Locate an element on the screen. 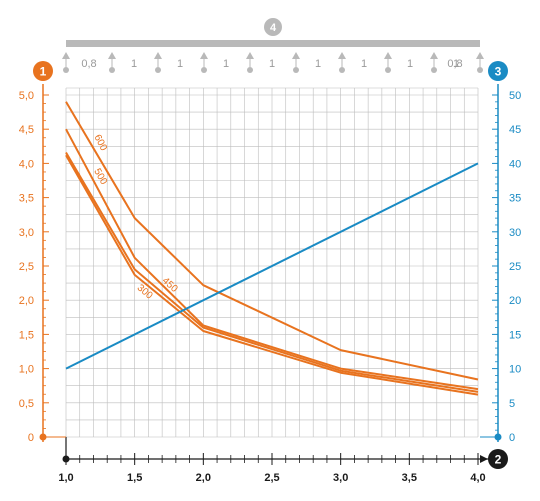 Image resolution: width=540 pixels, height=501 pixels. bottom-axis-tick-label: 3,0 is located at coordinates (340, 478).